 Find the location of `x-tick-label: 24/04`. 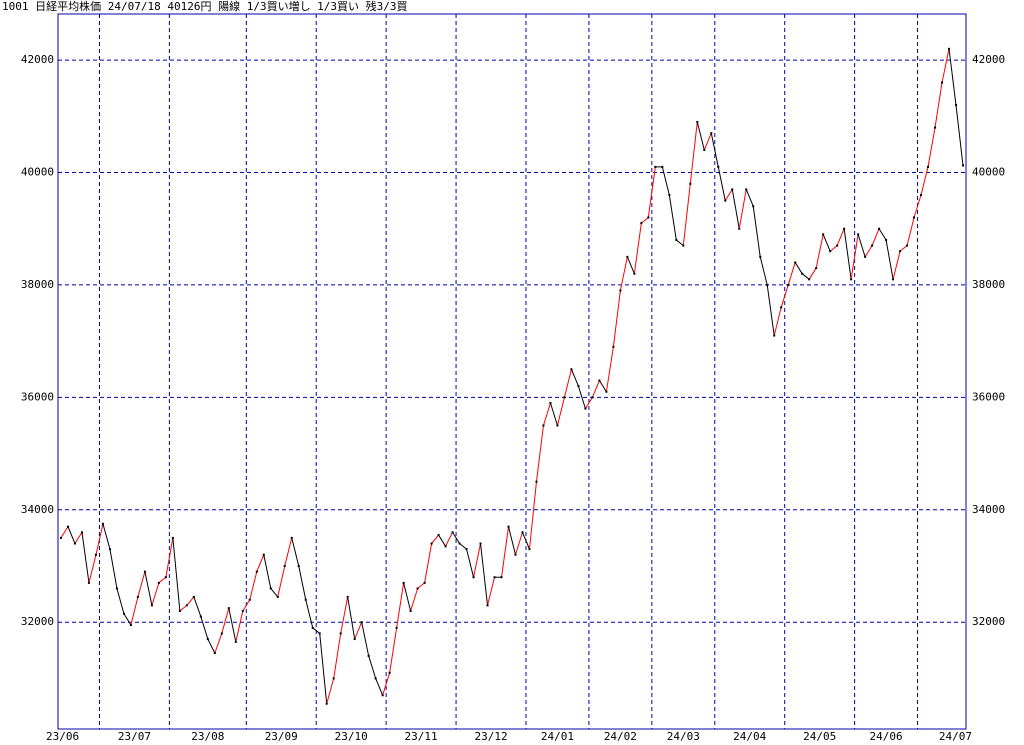

x-tick-label: 24/04 is located at coordinates (749, 736).